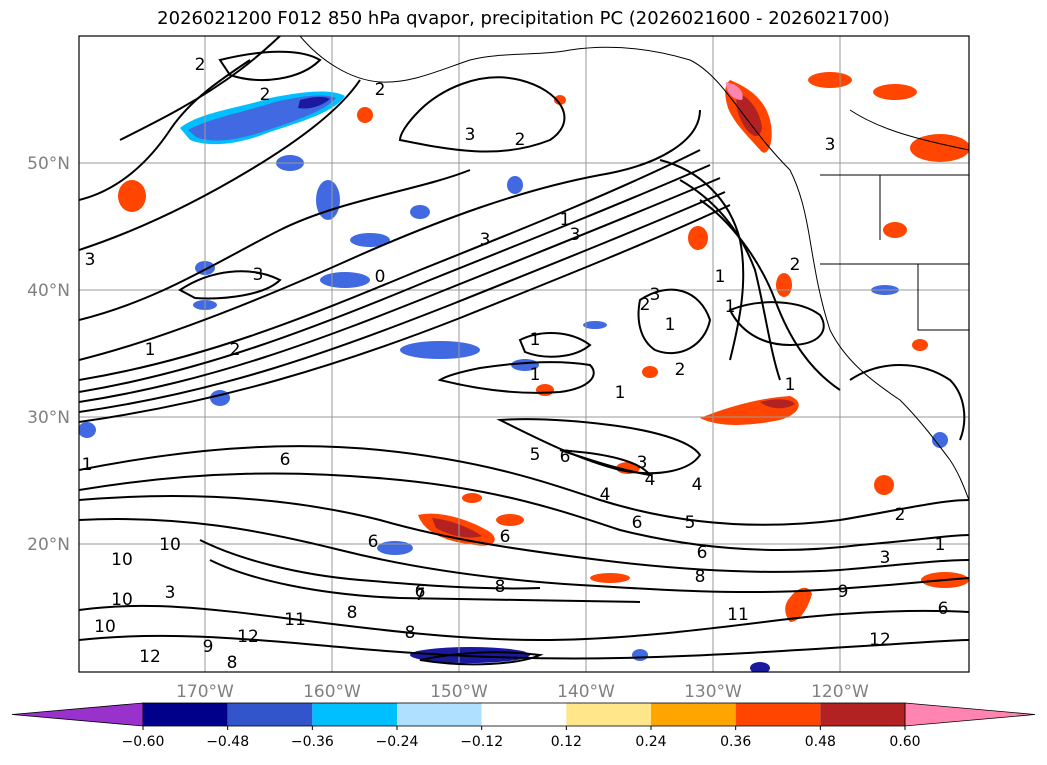 This screenshot has height=765, width=1047. I want to click on colorbar-tick-label: 0.48, so click(820, 742).